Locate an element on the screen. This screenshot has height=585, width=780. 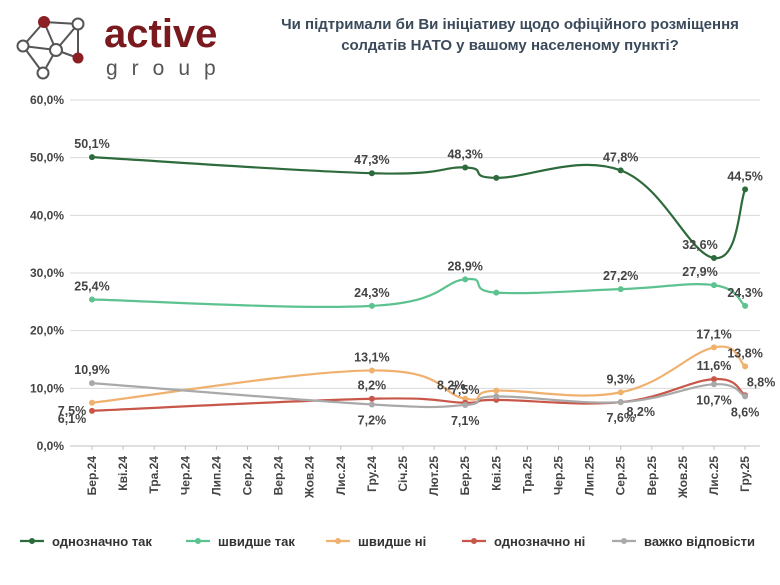
data-label: 7,1% is located at coordinates (465, 421).